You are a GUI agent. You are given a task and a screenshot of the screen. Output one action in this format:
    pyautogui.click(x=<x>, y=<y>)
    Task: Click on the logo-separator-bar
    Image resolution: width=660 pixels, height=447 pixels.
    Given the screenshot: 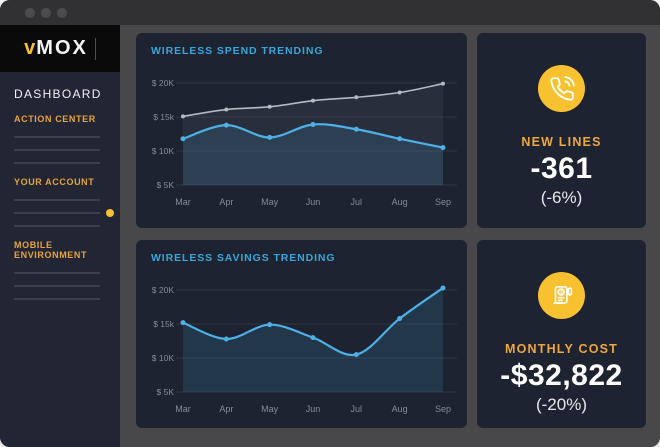 What is the action you would take?
    pyautogui.click(x=95, y=48)
    